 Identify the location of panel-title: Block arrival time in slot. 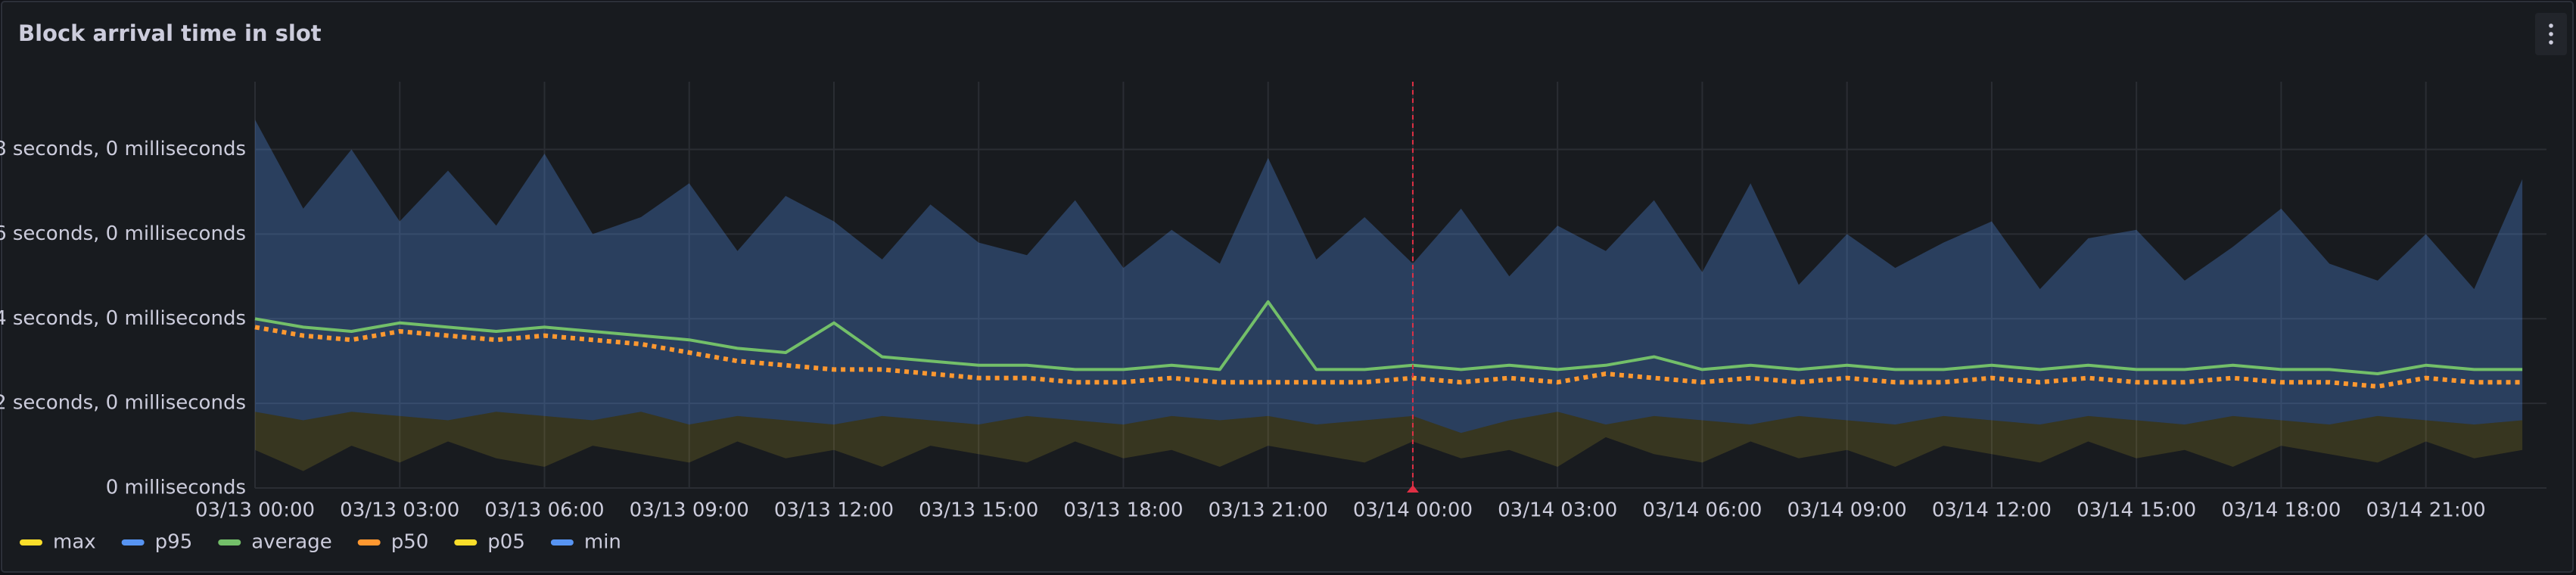
(170, 33).